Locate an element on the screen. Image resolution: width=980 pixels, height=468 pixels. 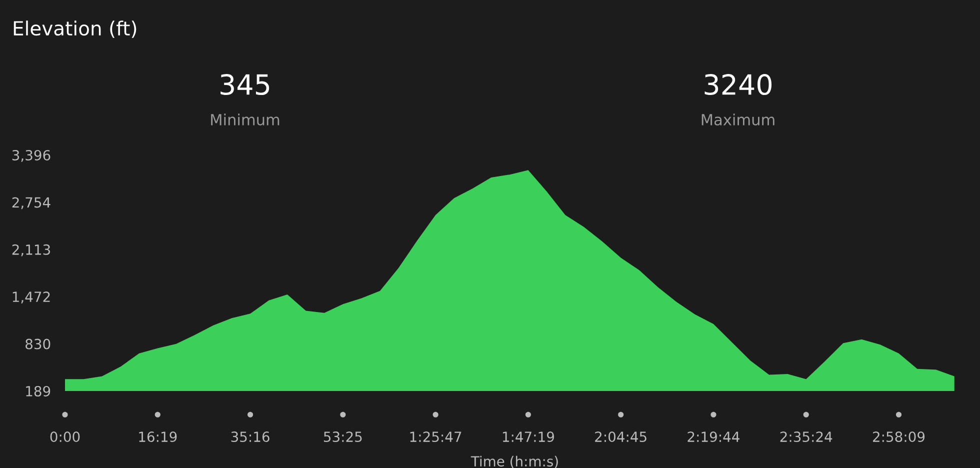
text: 345 is located at coordinates (245, 85).